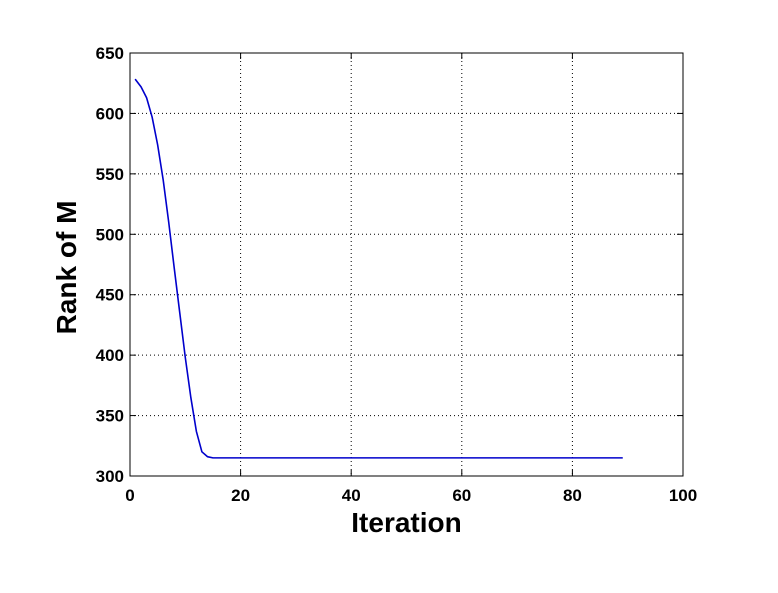 This screenshot has width=778, height=593. I want to click on x-tick-label: 100, so click(683, 495).